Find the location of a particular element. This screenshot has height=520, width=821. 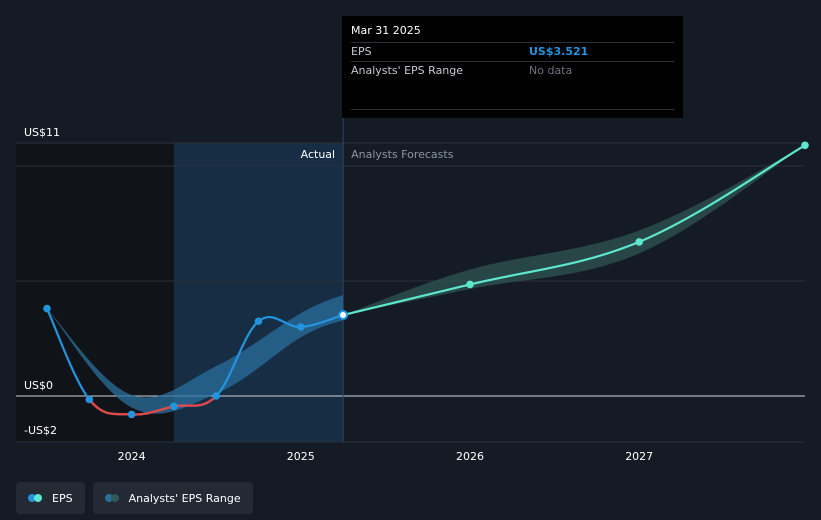

legend: EPS Analysts' EPS Range is located at coordinates (134, 498).